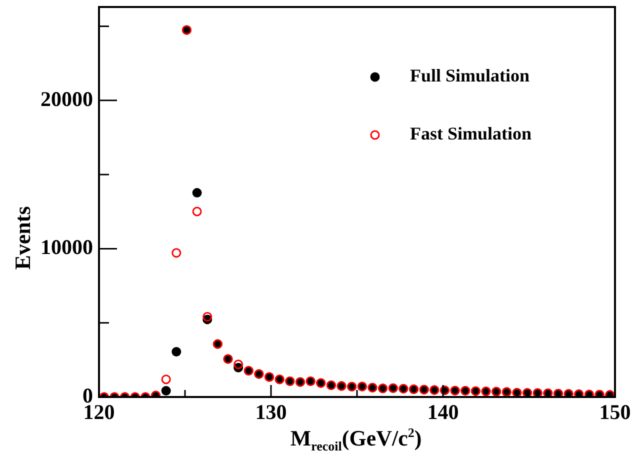 This screenshot has width=632, height=465. Describe the element at coordinates (470, 76) in the screenshot. I see `legend-label: Full Simulation` at that location.